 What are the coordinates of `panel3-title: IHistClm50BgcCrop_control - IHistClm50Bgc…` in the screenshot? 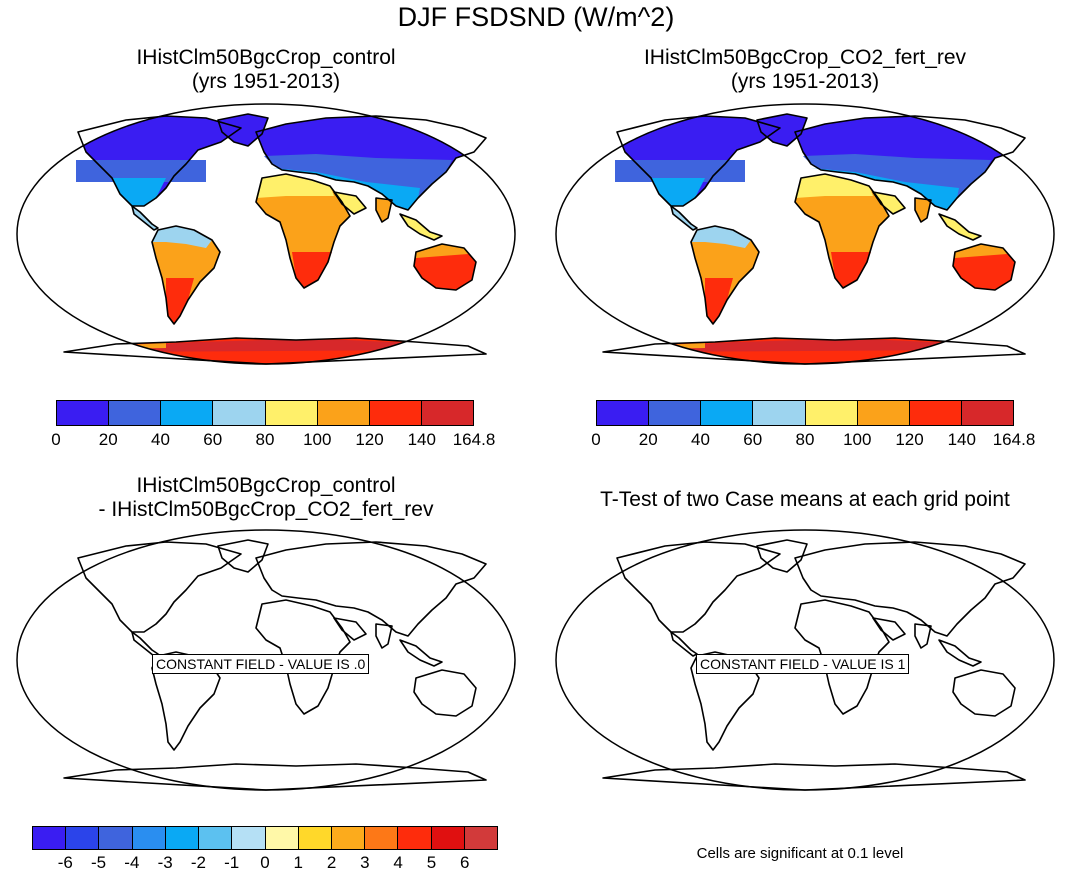 It's located at (266, 497).